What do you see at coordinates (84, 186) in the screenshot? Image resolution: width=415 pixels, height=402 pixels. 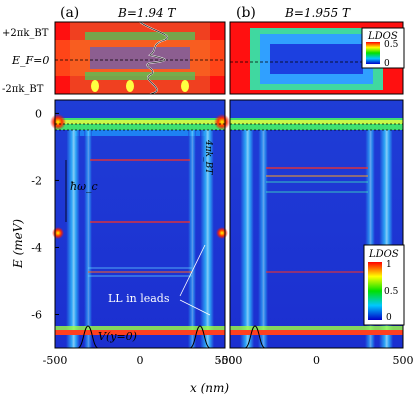 I see `annotation-hbar-omega: ħω_c` at bounding box center [84, 186].